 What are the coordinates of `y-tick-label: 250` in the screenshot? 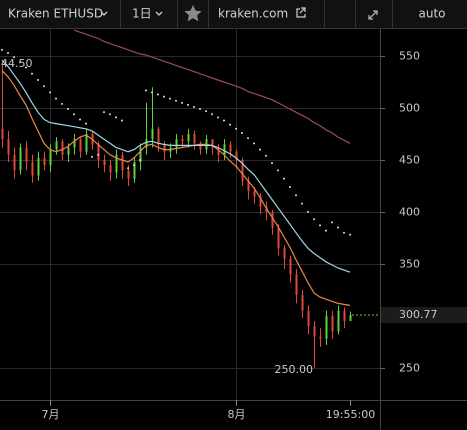 It's located at (409, 368).